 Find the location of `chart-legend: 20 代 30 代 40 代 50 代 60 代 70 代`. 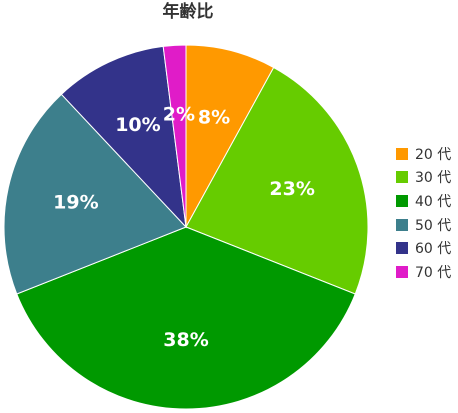

chart-legend: 20 代 30 代 40 代 50 代 60 代 70 代 is located at coordinates (423, 213).